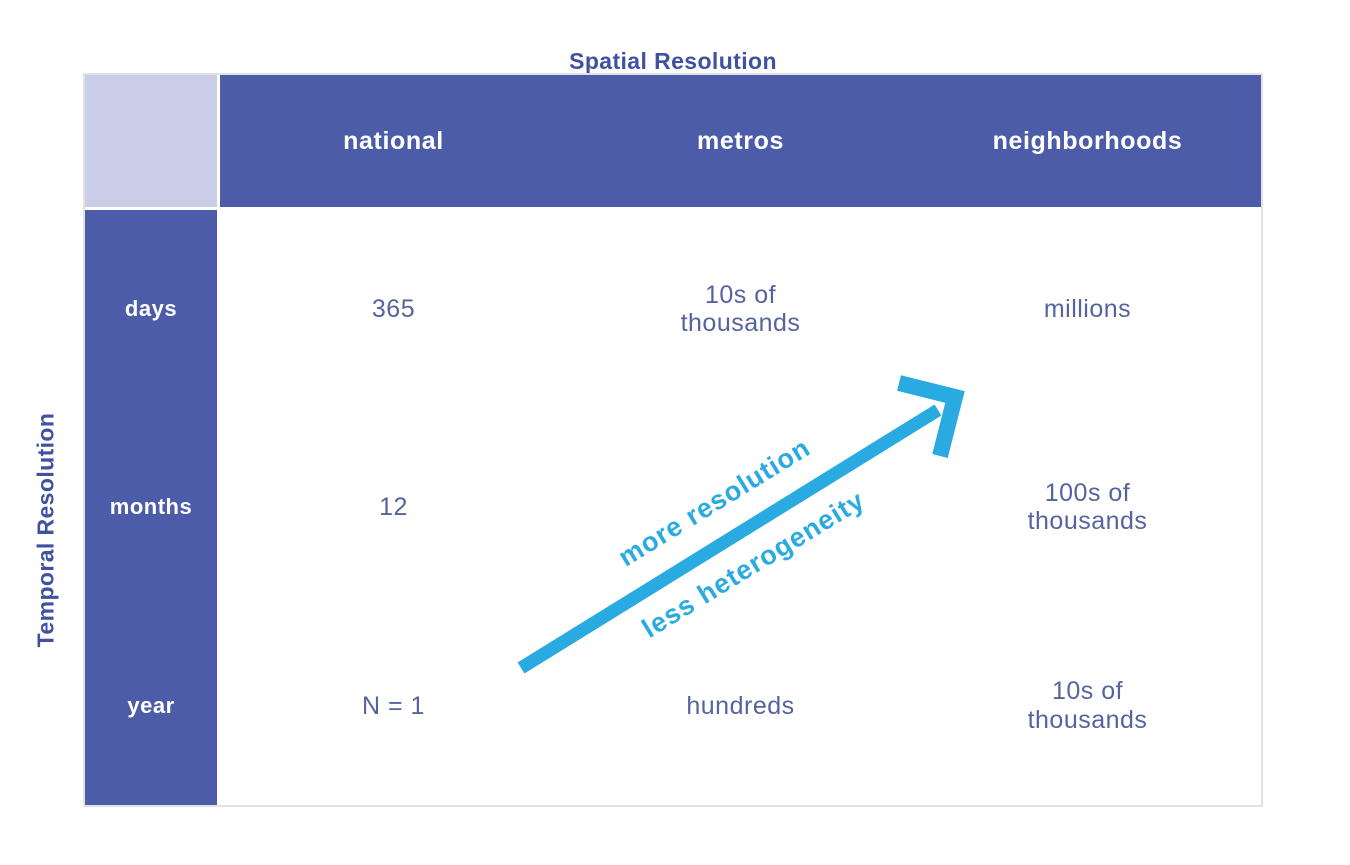  What do you see at coordinates (151, 705) in the screenshot?
I see `row-header-year: year` at bounding box center [151, 705].